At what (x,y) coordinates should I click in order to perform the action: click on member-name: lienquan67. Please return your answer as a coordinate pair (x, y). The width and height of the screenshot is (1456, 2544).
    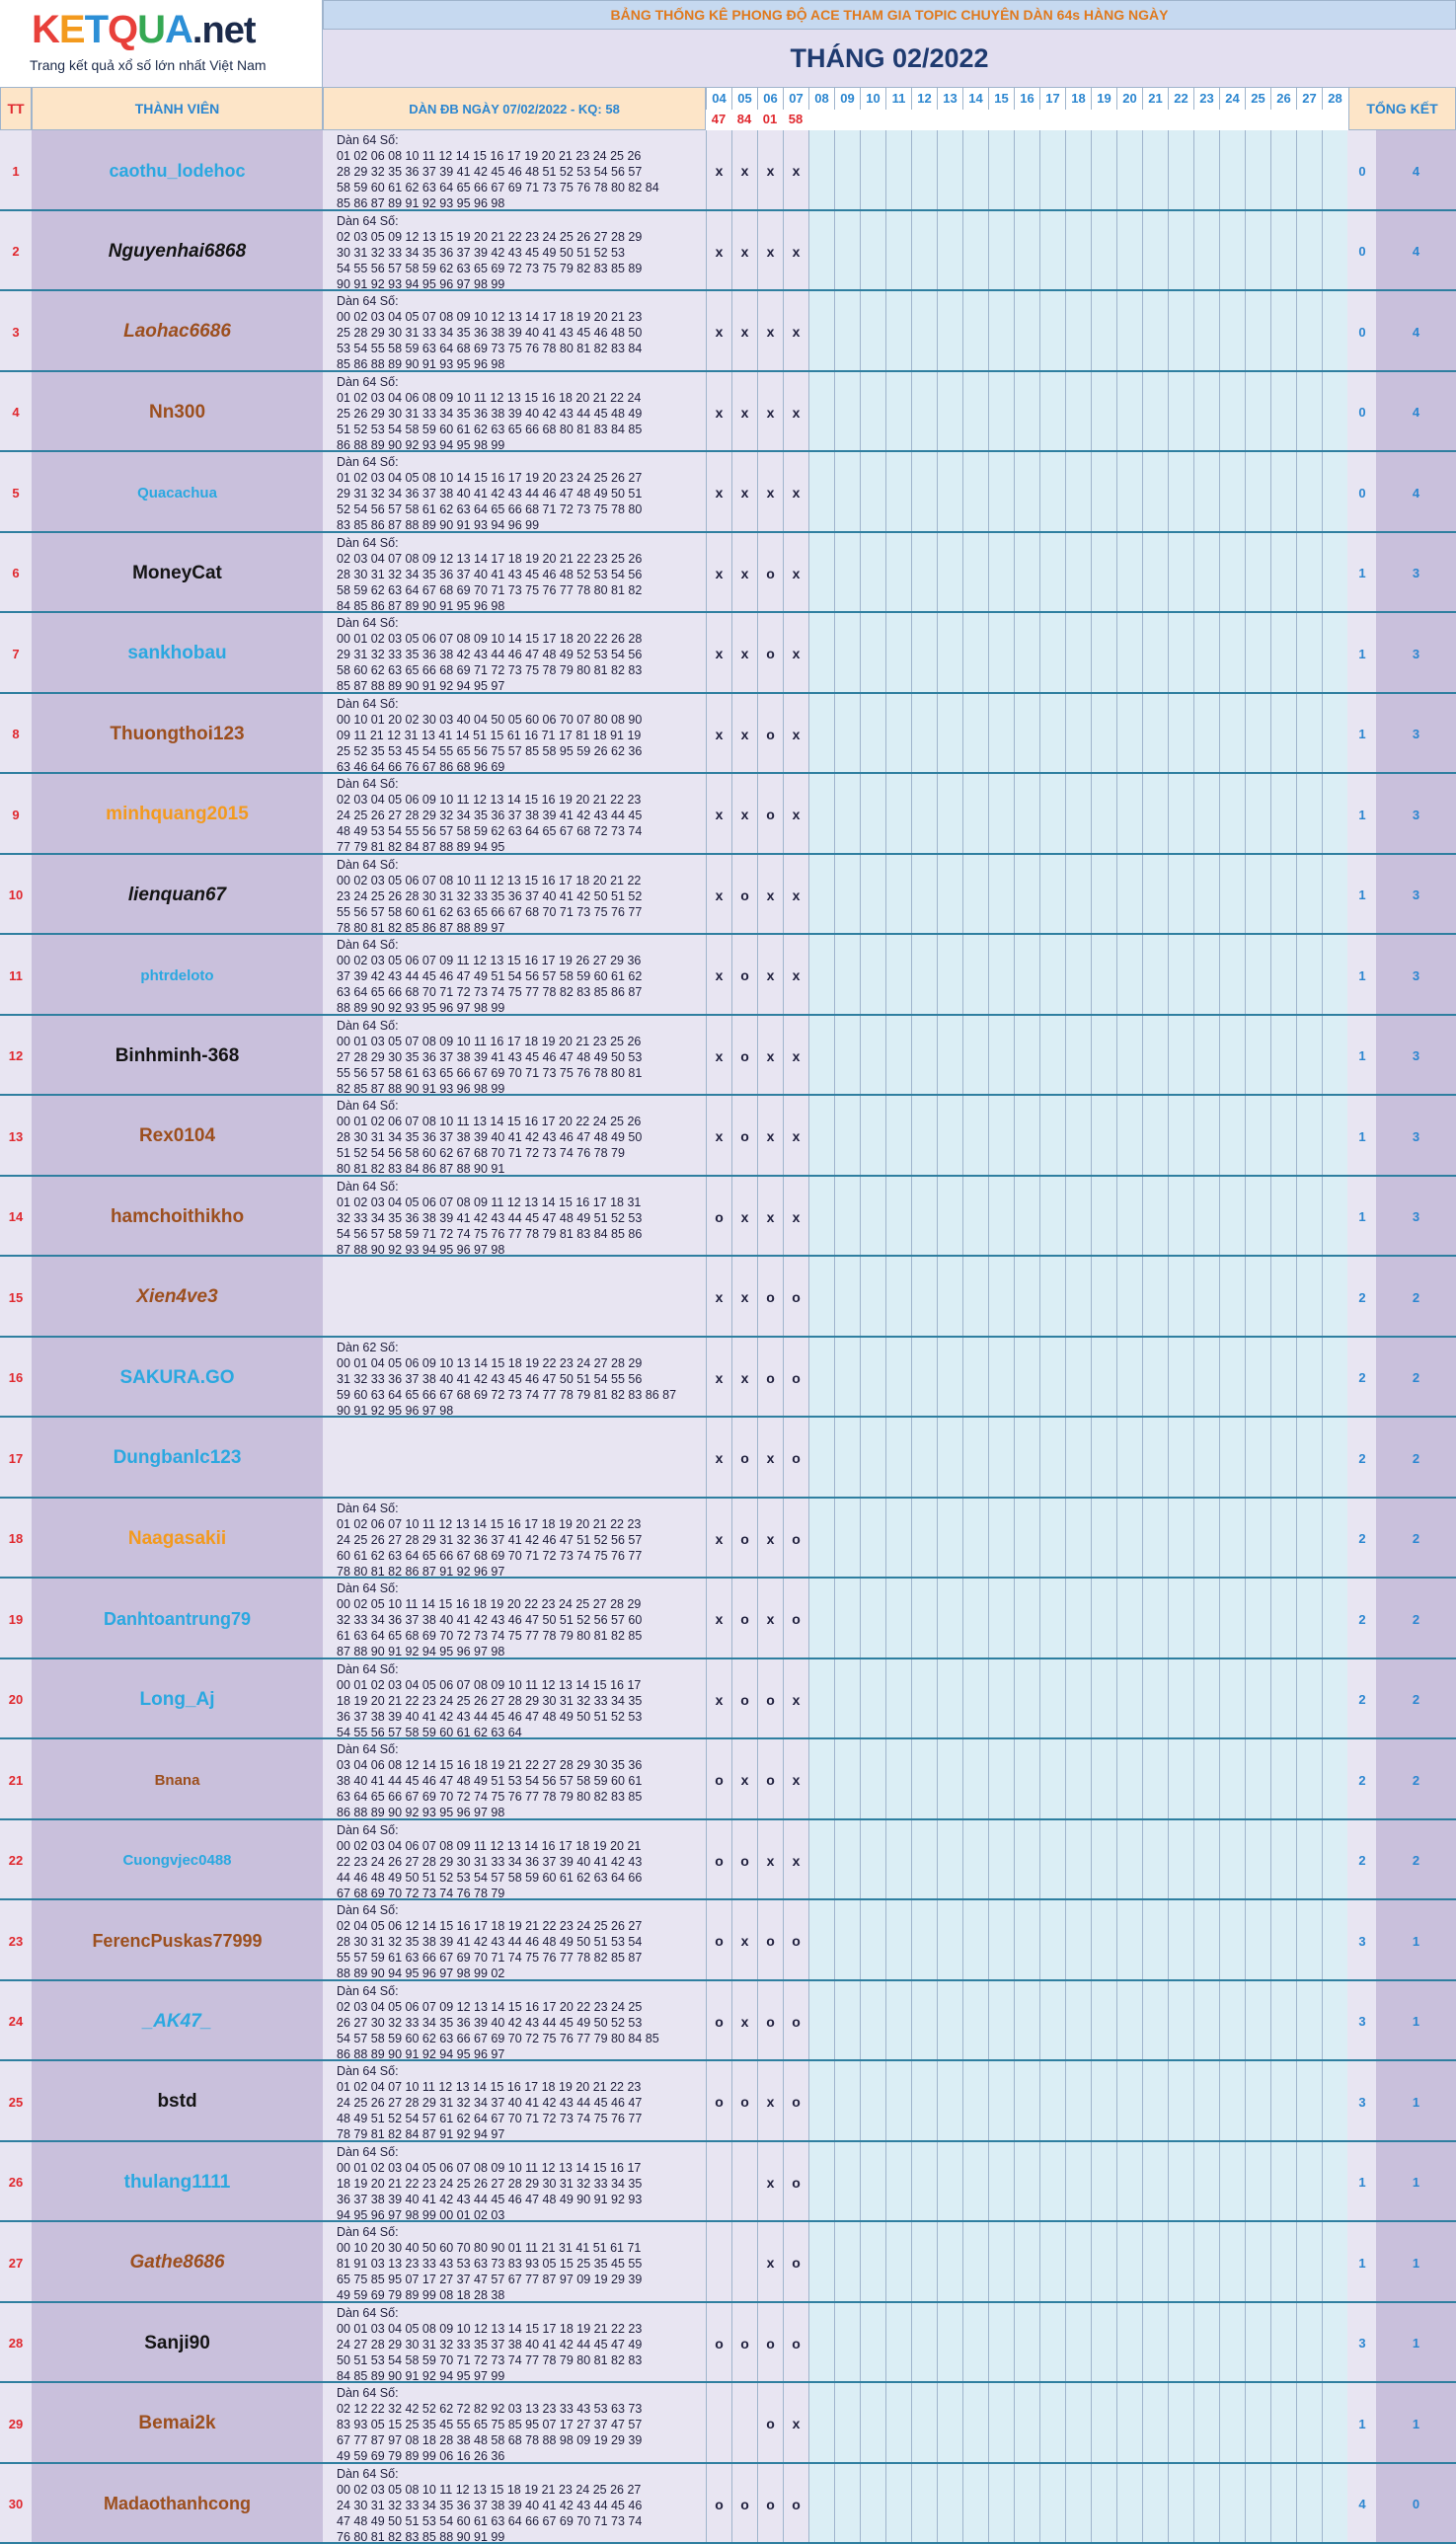
    Looking at the image, I should click on (177, 895).